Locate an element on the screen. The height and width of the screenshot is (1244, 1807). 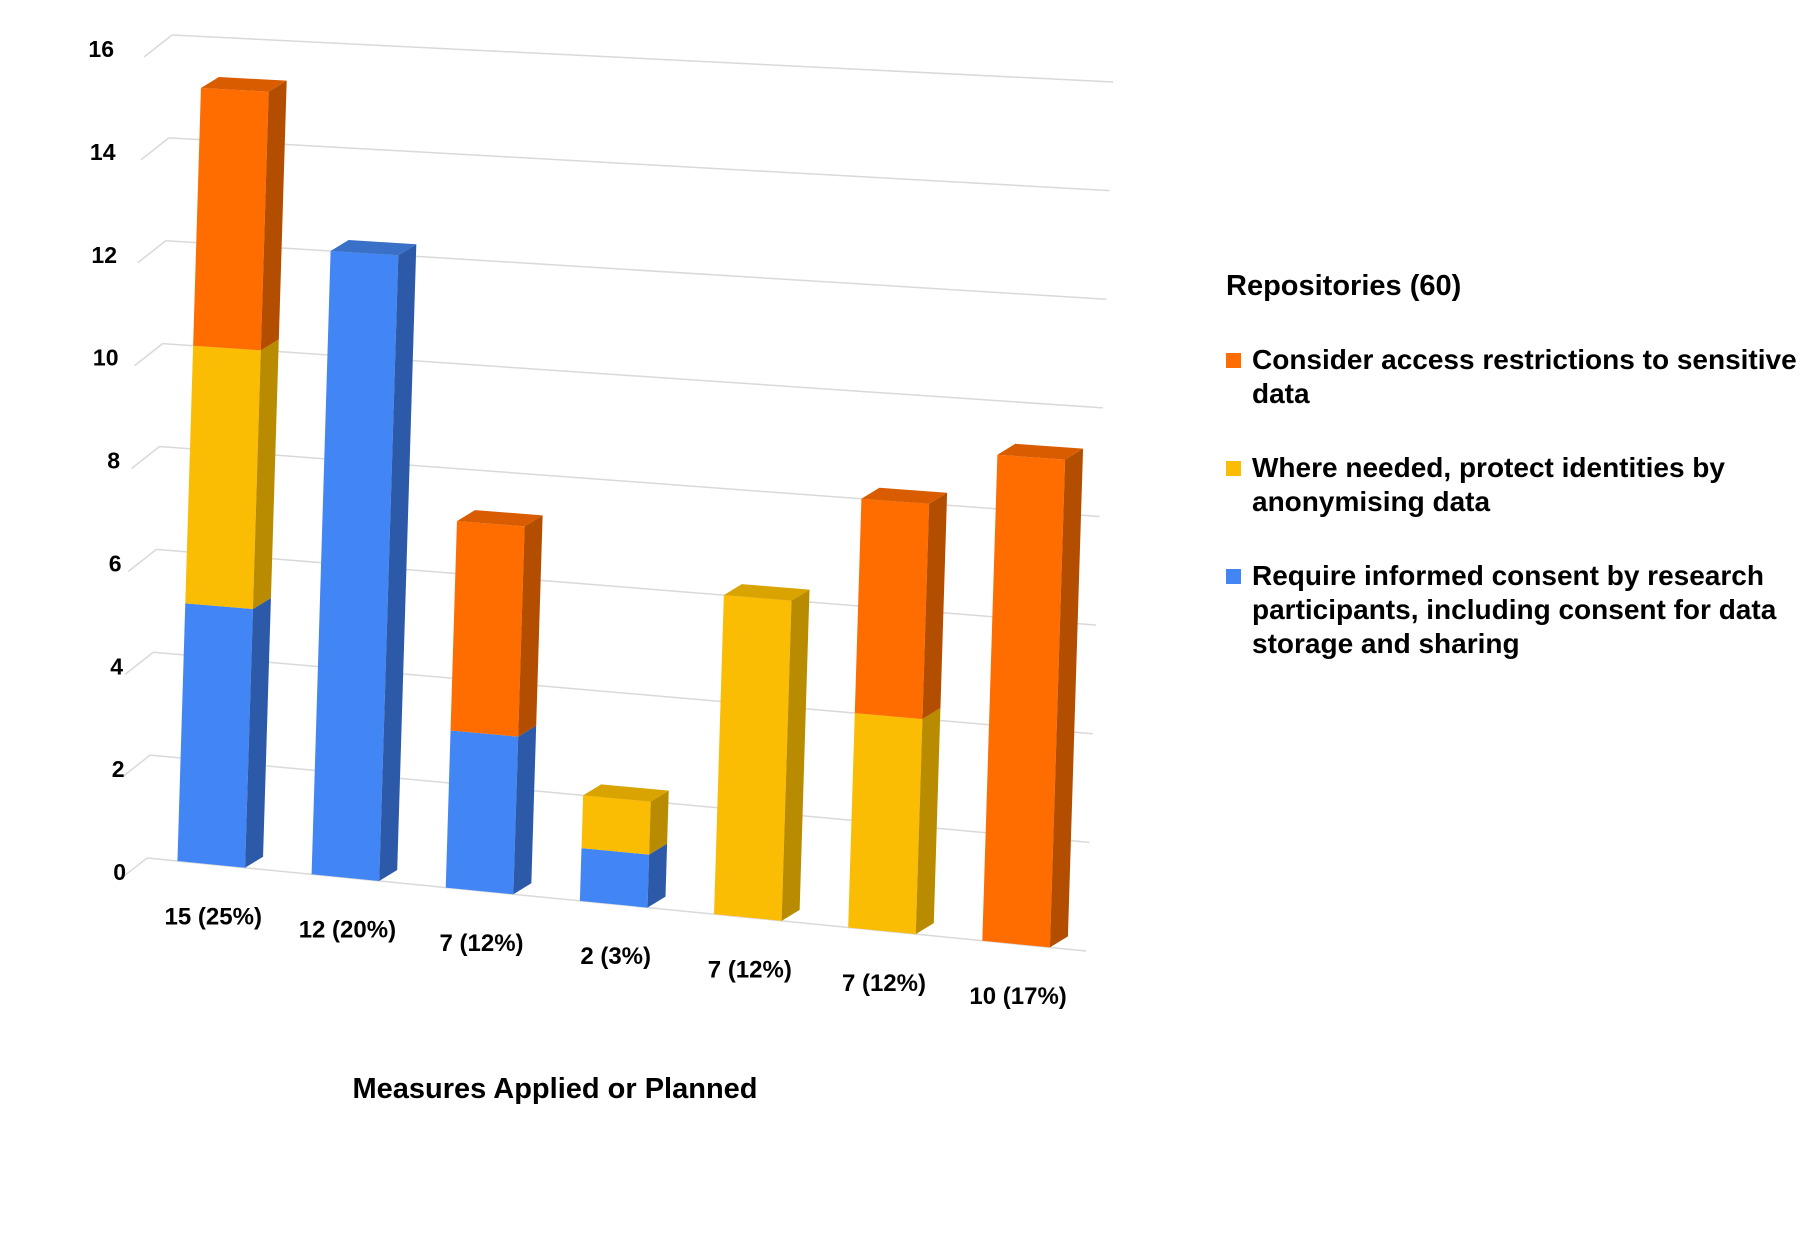
x-tick-label: 2 (3%) is located at coordinates (615, 956).